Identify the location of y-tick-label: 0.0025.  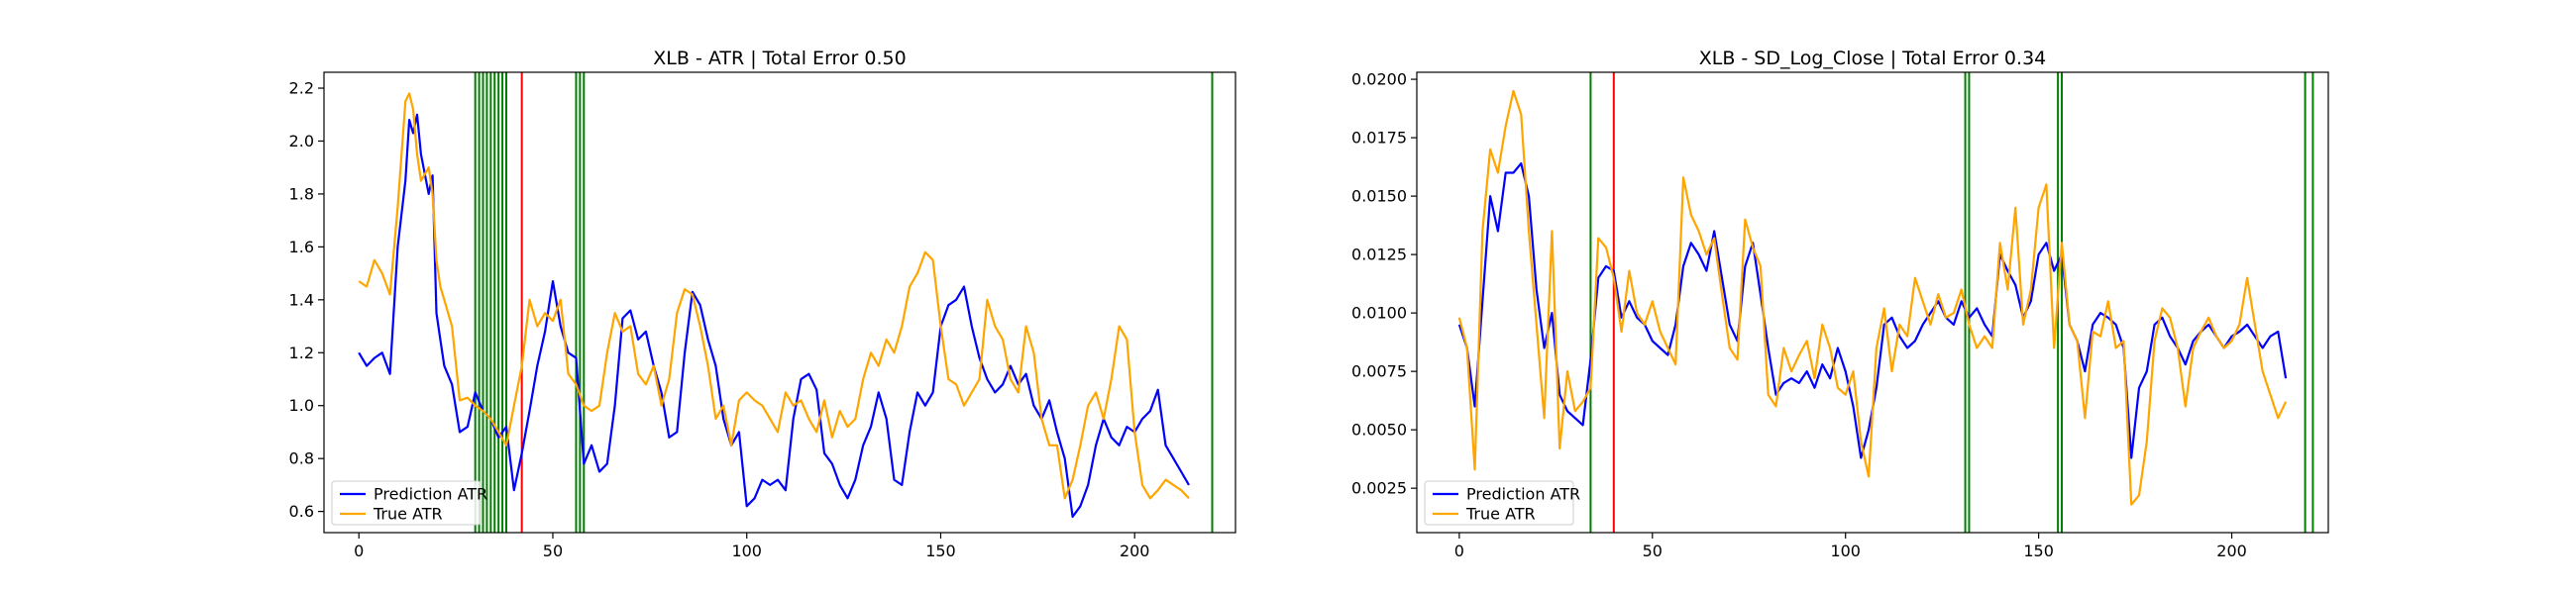
(1379, 489).